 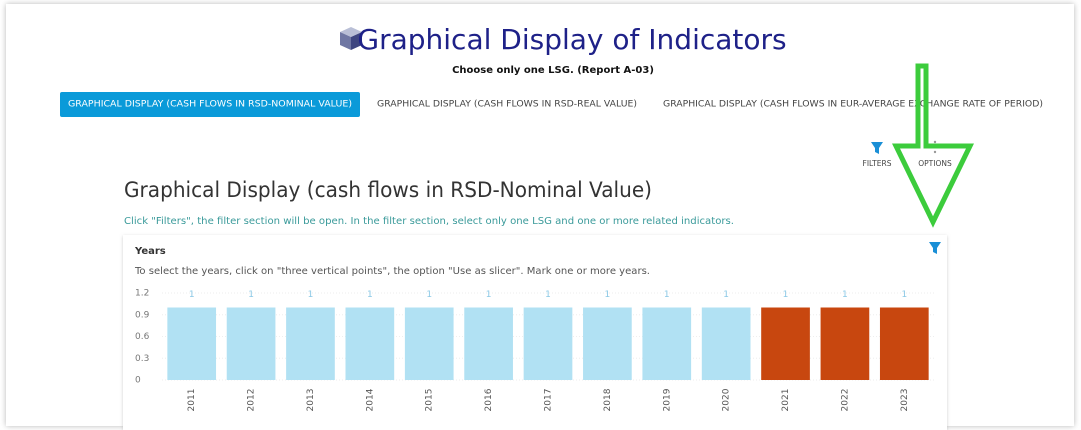 I want to click on x-tick-label: 2013, so click(x=311, y=400).